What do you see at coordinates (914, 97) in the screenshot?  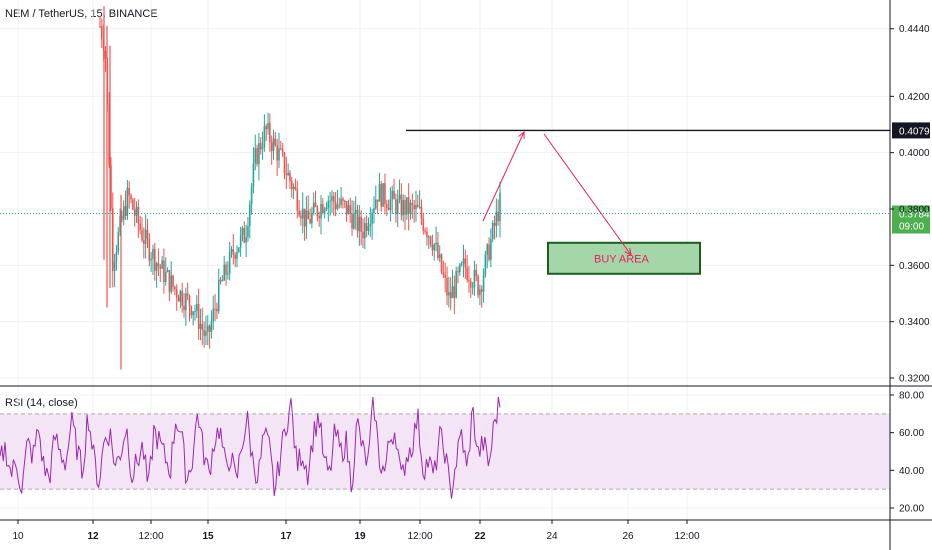 I see `price-tick-label: 0.4200` at bounding box center [914, 97].